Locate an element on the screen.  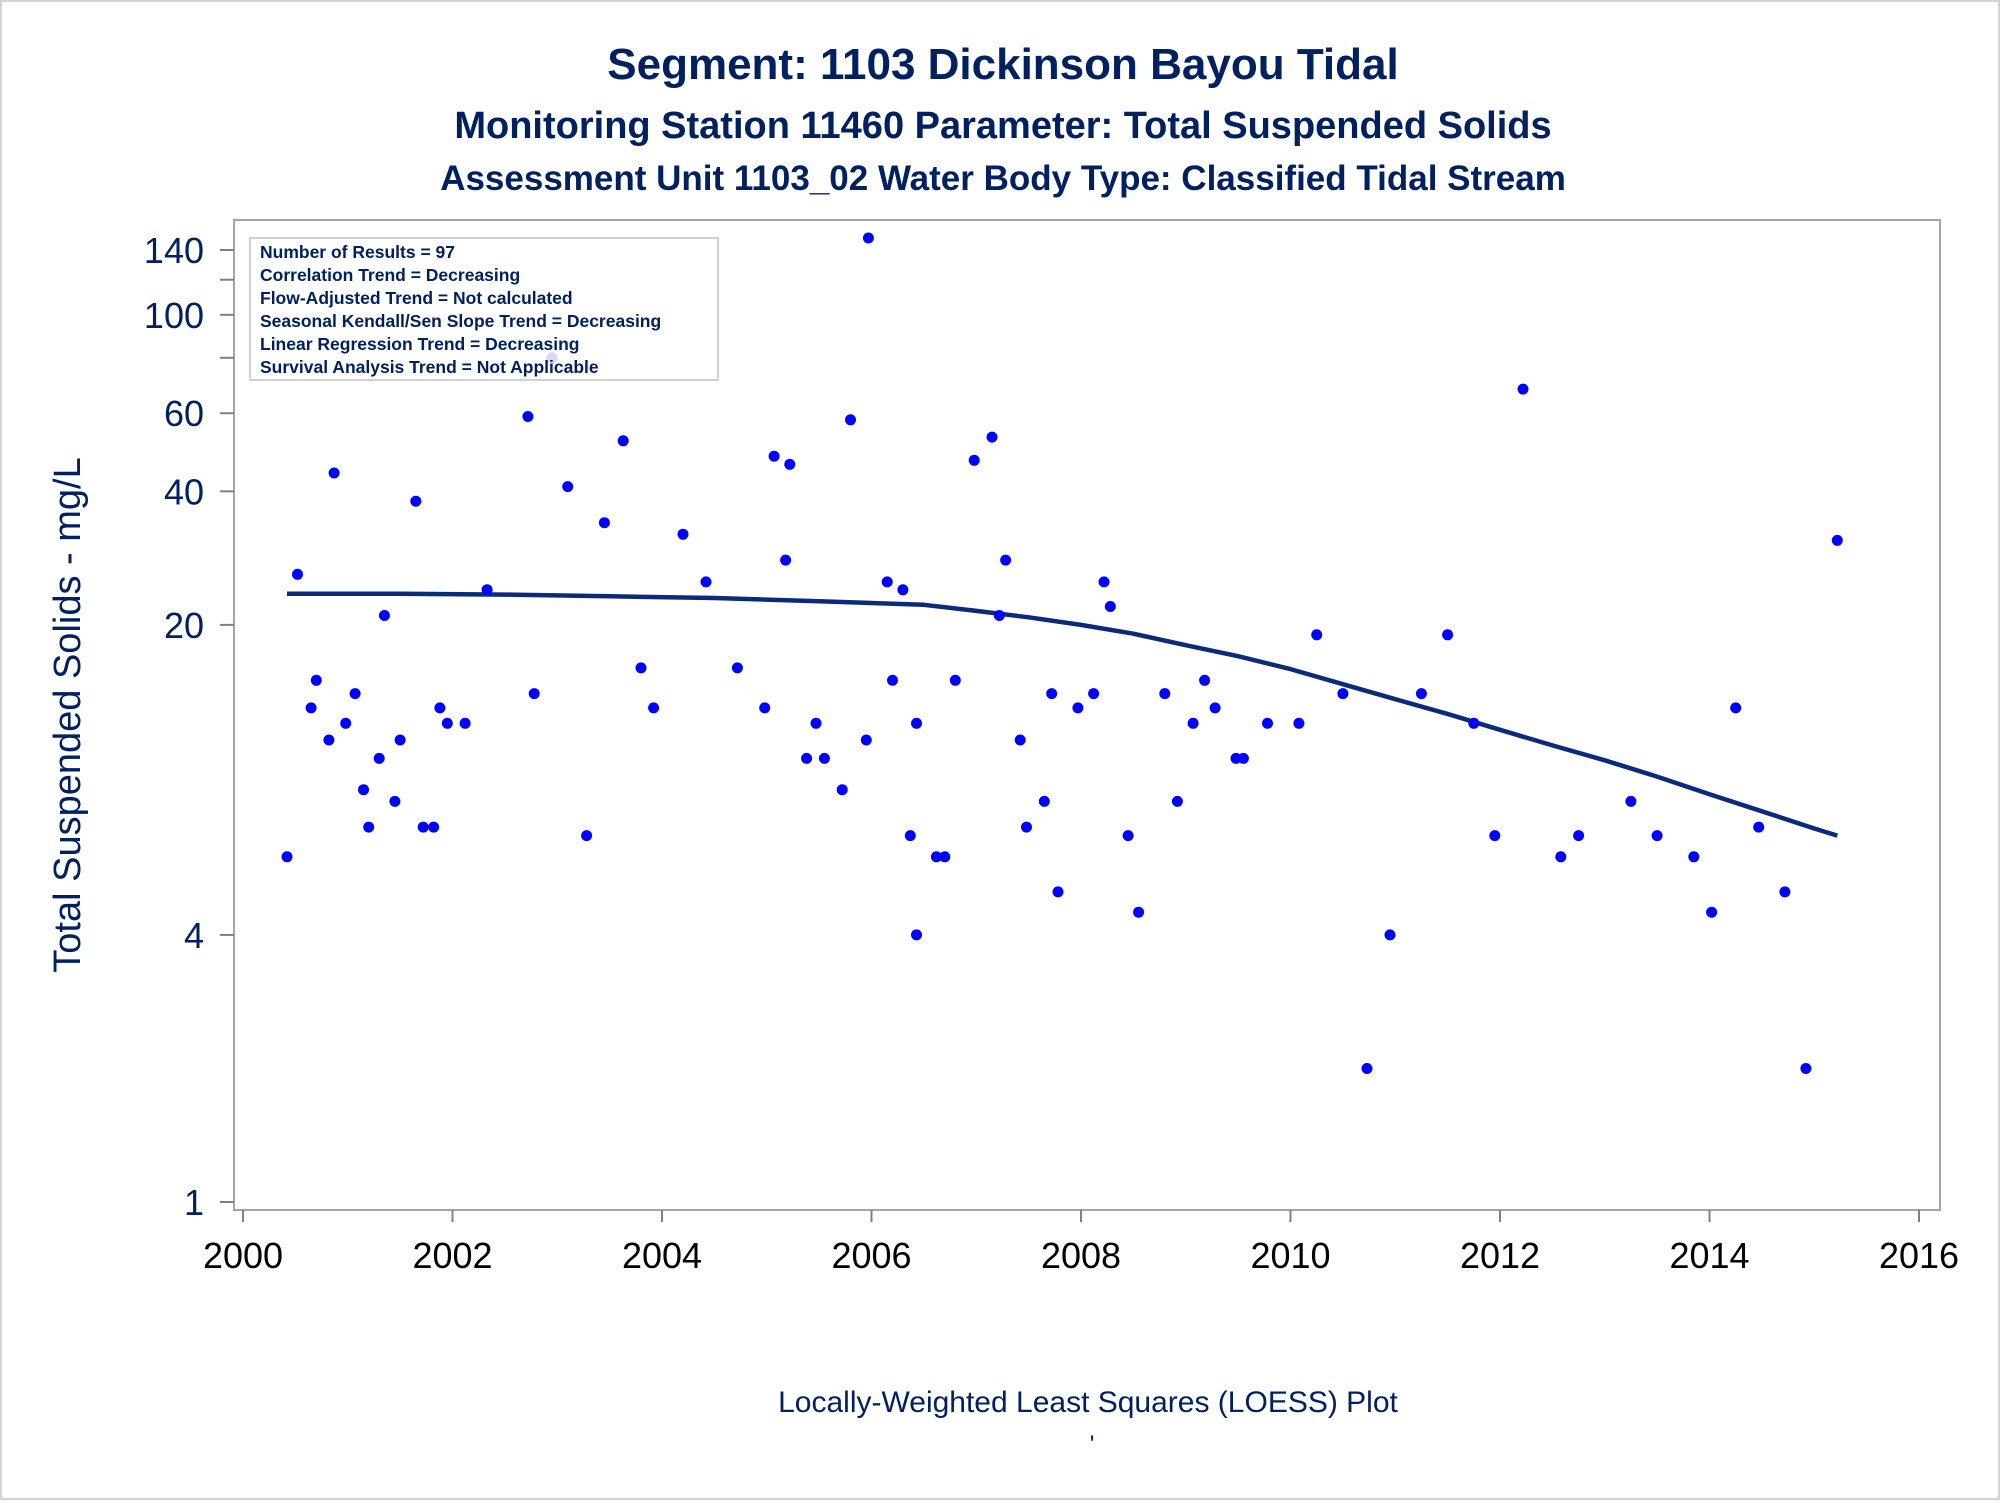
footnote-mark: ' is located at coordinates (1092, 1444).